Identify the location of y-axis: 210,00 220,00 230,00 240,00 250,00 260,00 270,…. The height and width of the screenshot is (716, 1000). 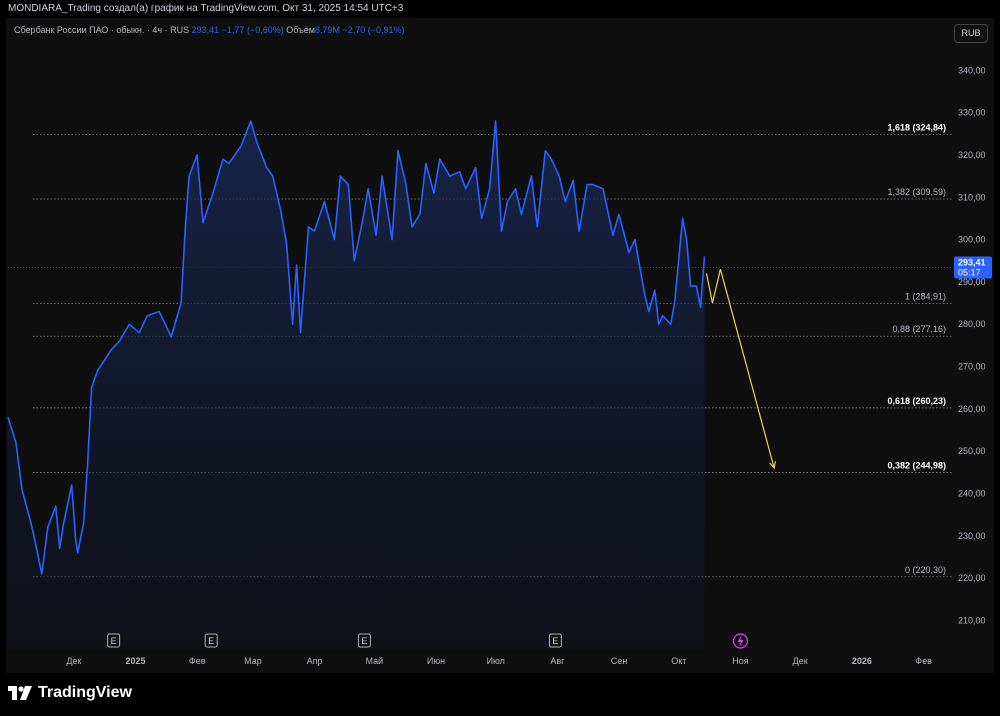
(972, 345).